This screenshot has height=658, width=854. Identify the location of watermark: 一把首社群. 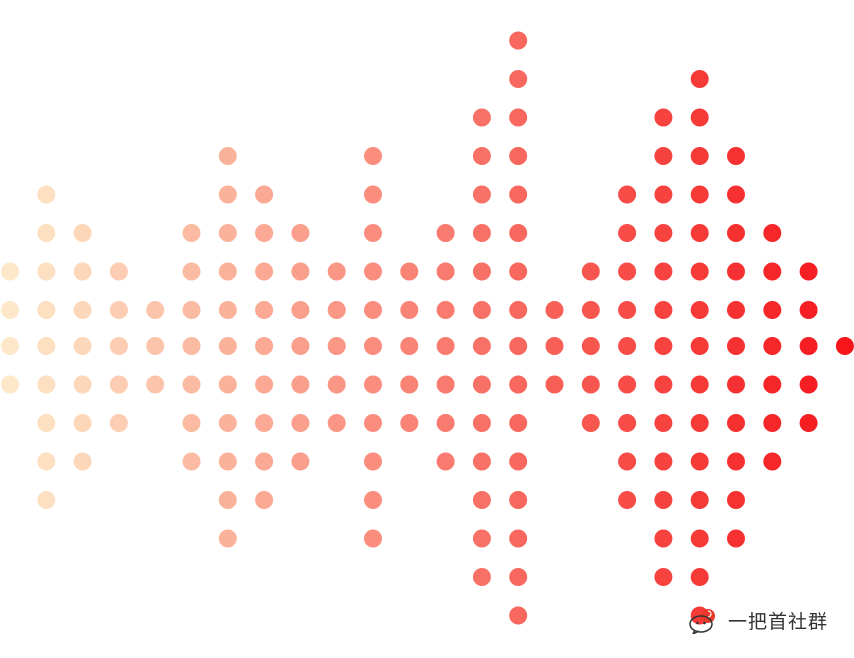
(758, 620).